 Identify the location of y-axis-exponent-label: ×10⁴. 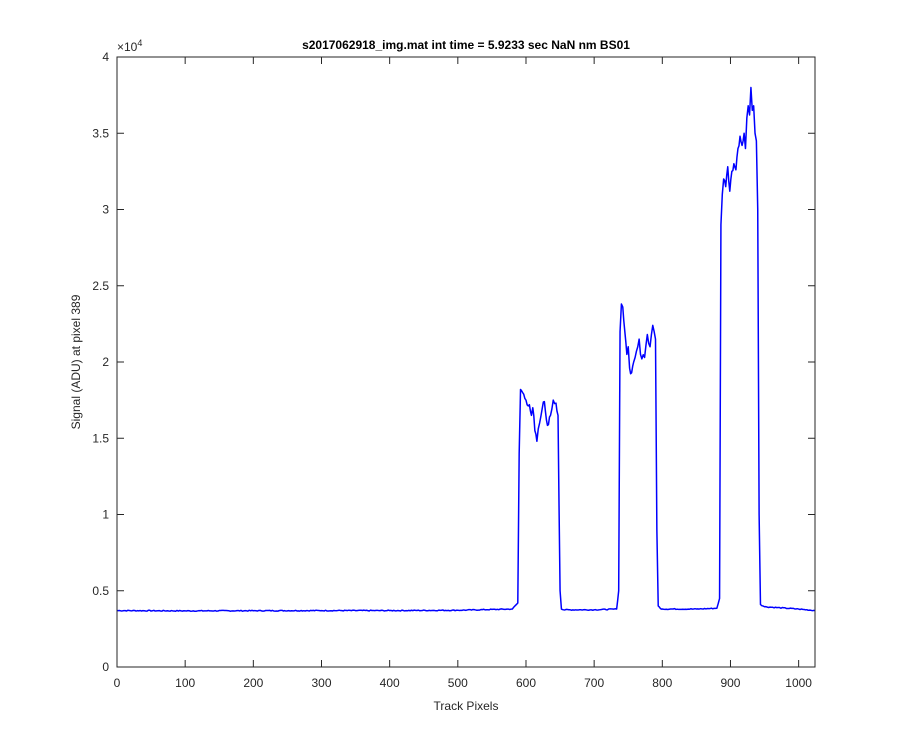
(129, 46).